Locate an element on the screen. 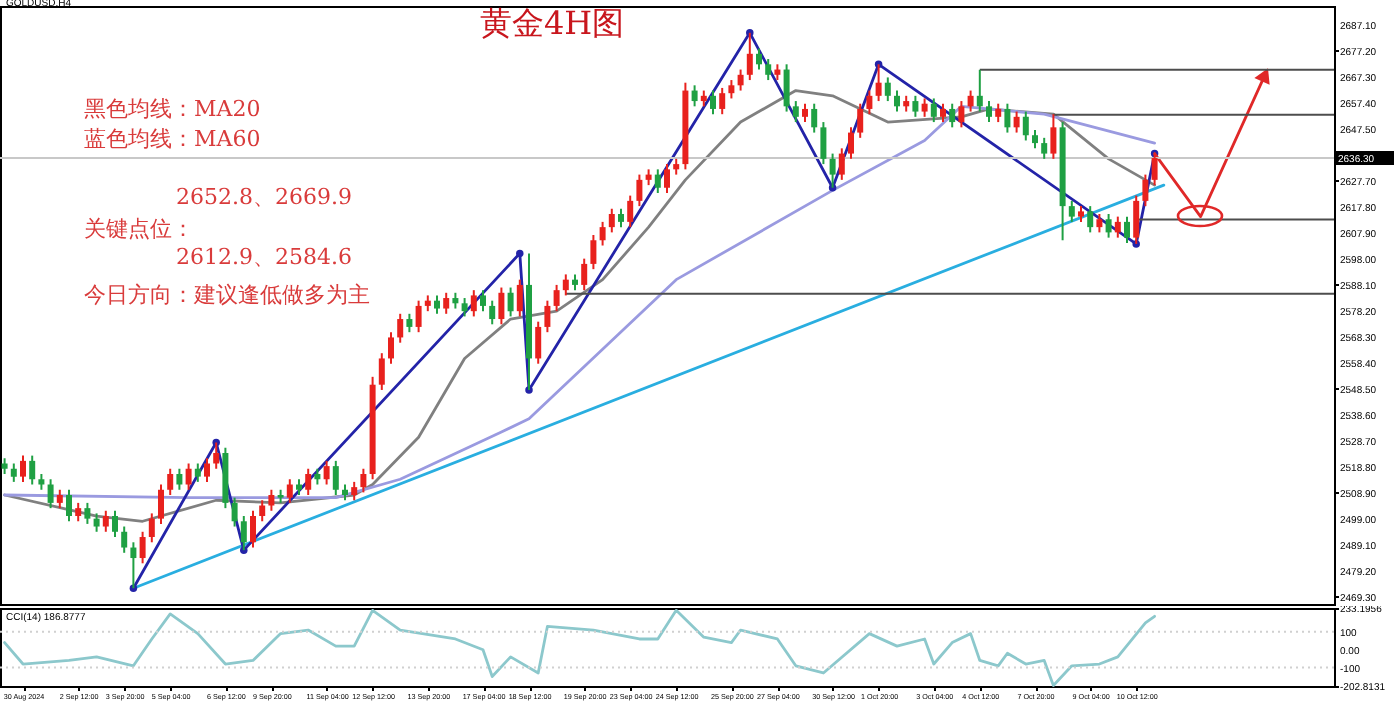 Image resolution: width=1400 pixels, height=706 pixels. point is located at coordinates (520, 253).